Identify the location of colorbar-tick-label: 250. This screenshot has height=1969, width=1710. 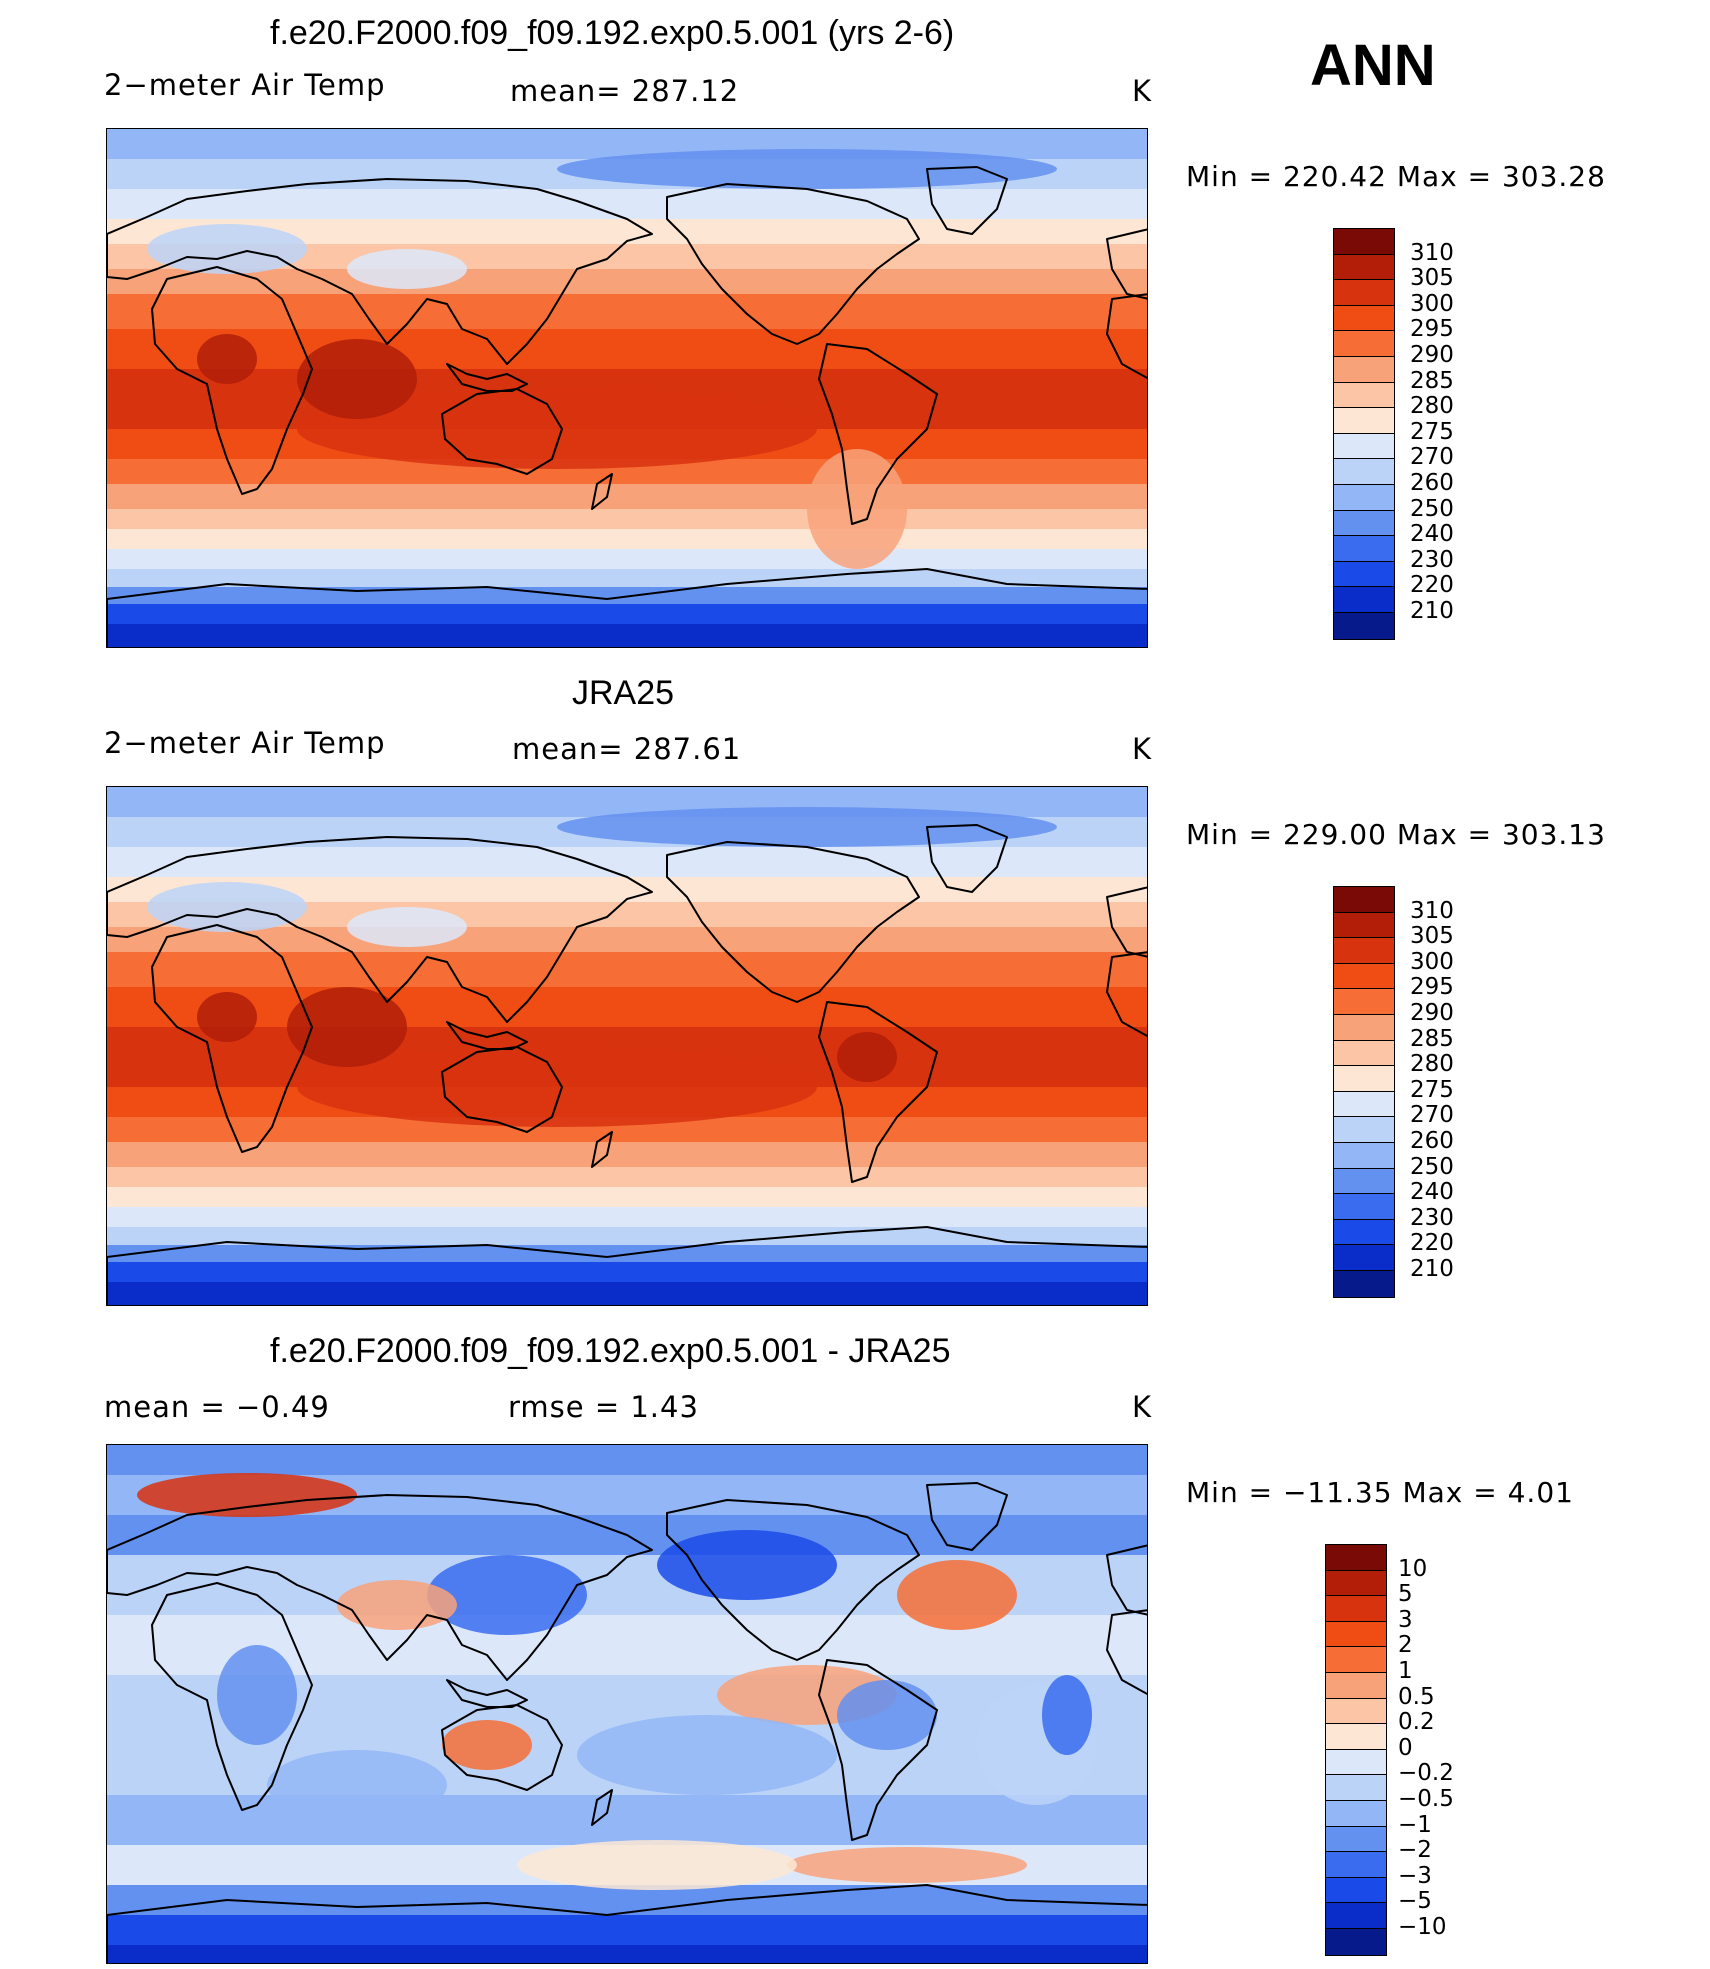
(1432, 1166).